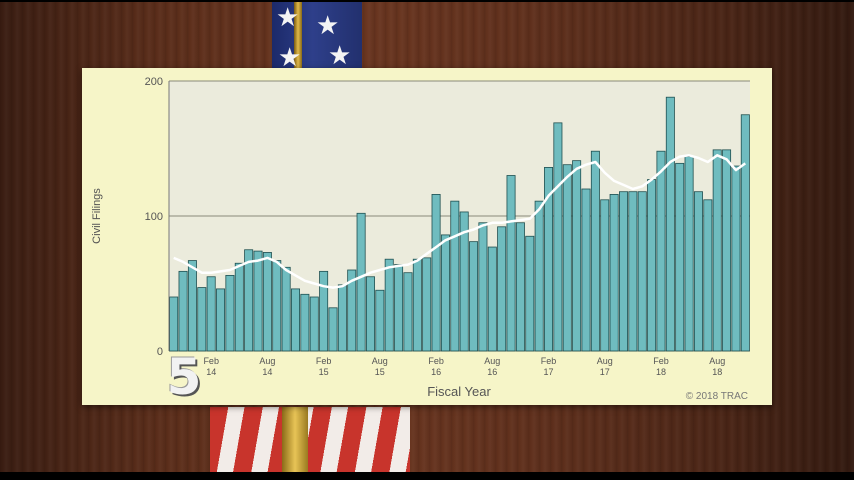  Describe the element at coordinates (459, 391) in the screenshot. I see `x-axis-label: Fiscal Year` at that location.